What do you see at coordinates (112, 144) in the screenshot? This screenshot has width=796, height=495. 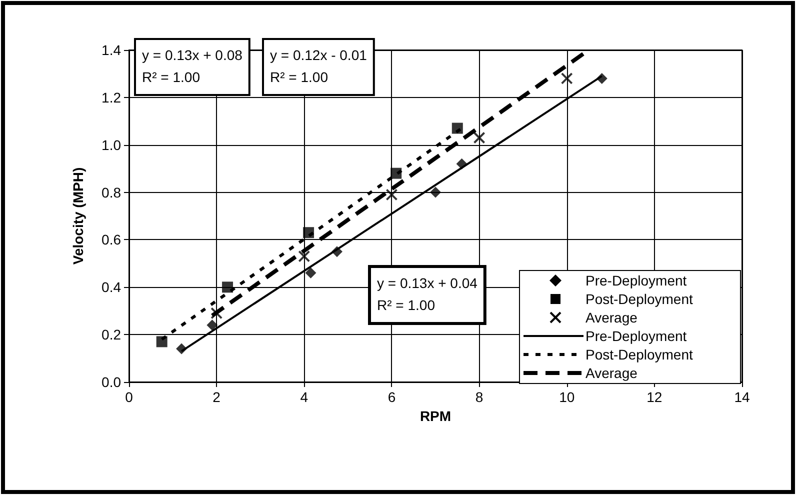 I see `y-tick-label: 1.0` at bounding box center [112, 144].